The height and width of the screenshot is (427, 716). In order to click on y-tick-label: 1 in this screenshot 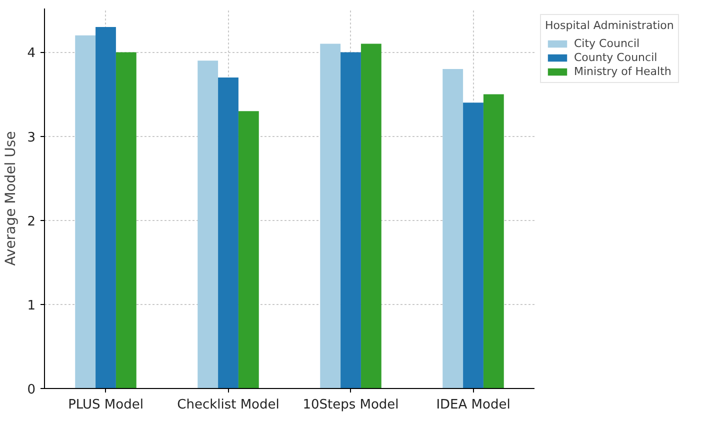, I will do `click(31, 306)`.